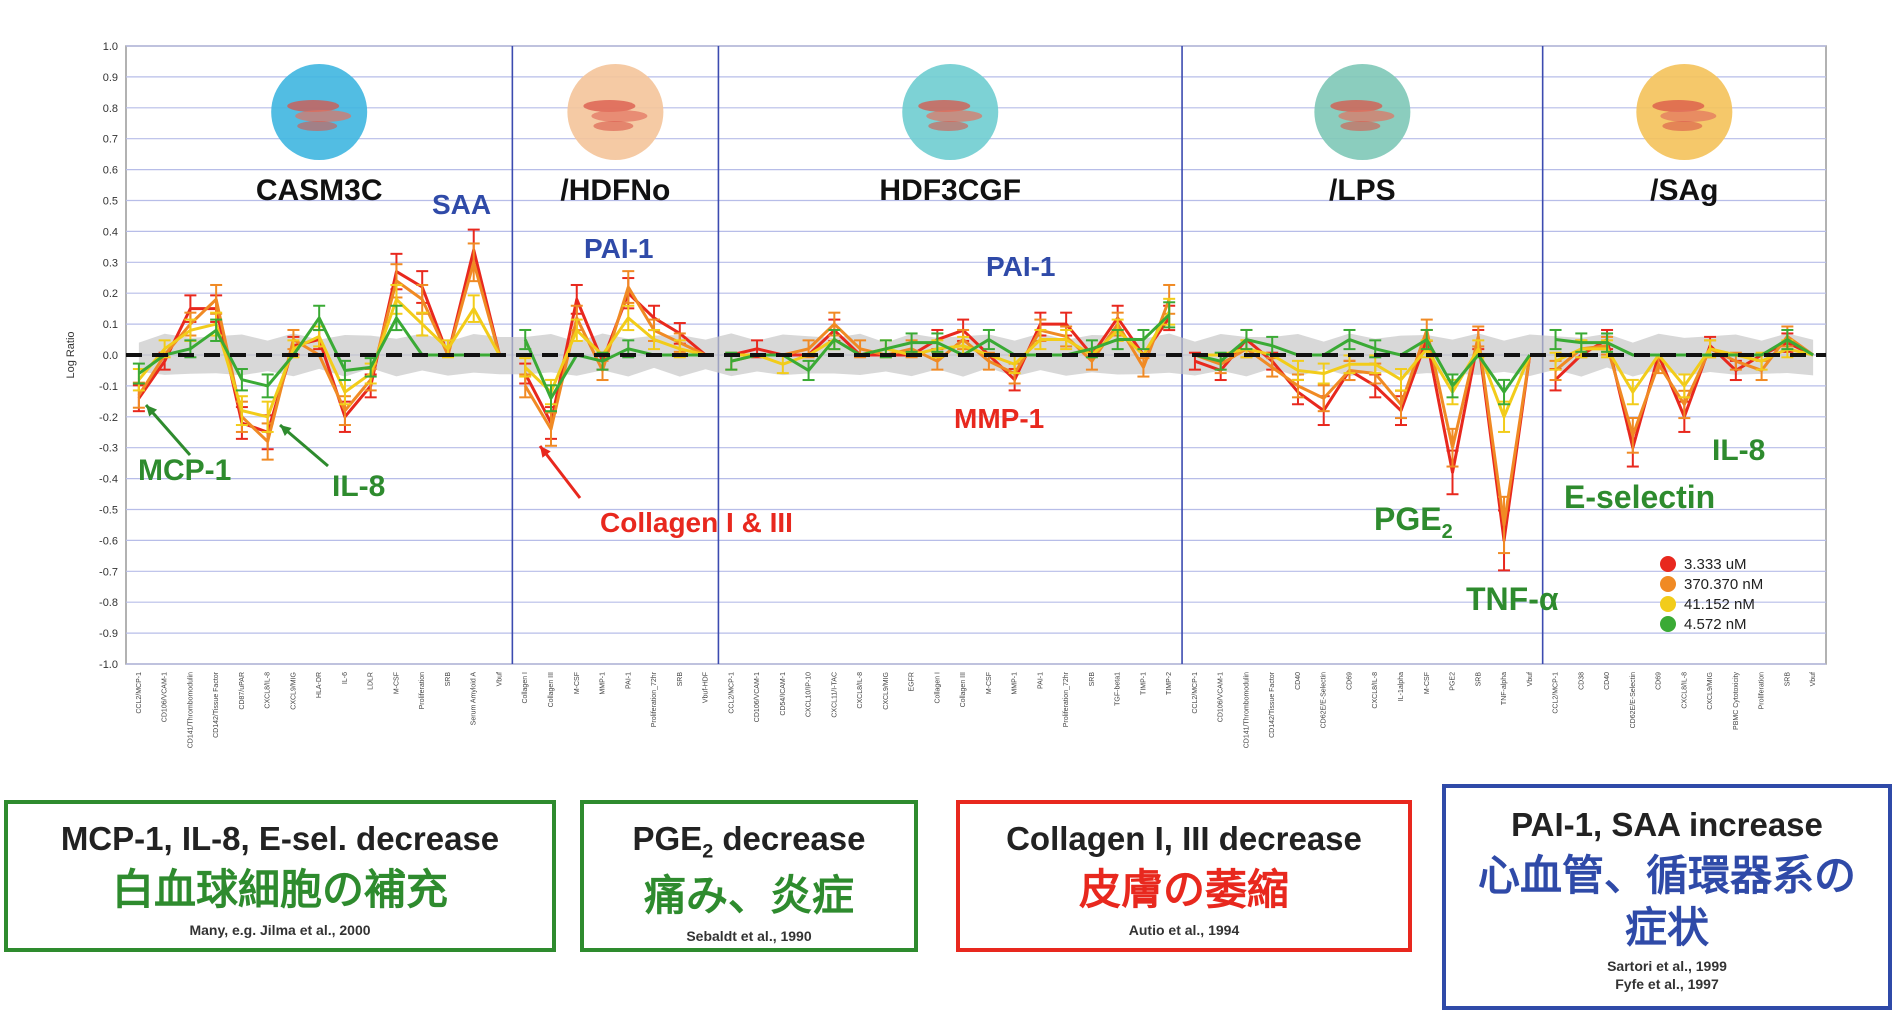 The height and width of the screenshot is (1024, 1897). What do you see at coordinates (1639, 497) in the screenshot?
I see `annotation-label: E-selectin` at bounding box center [1639, 497].